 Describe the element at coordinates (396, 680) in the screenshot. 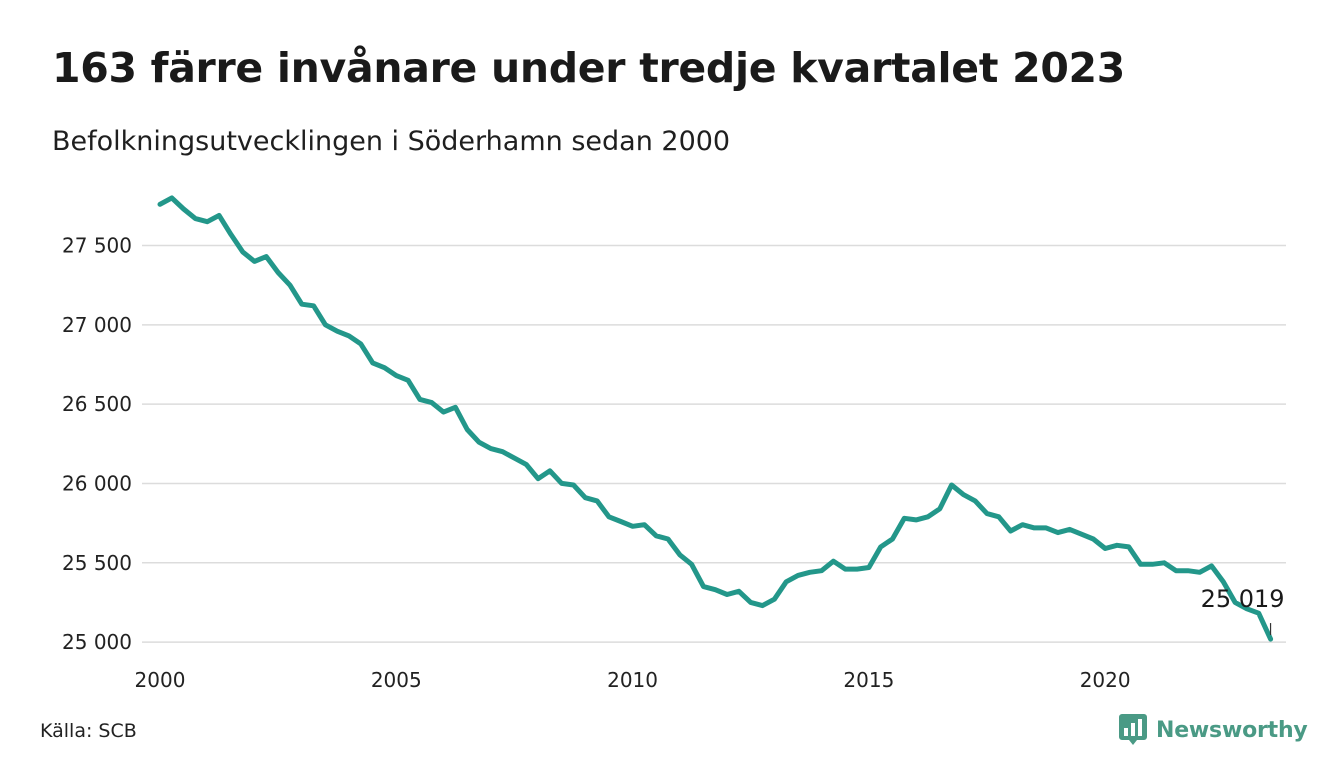

I see `x-tick-label: 2005` at that location.